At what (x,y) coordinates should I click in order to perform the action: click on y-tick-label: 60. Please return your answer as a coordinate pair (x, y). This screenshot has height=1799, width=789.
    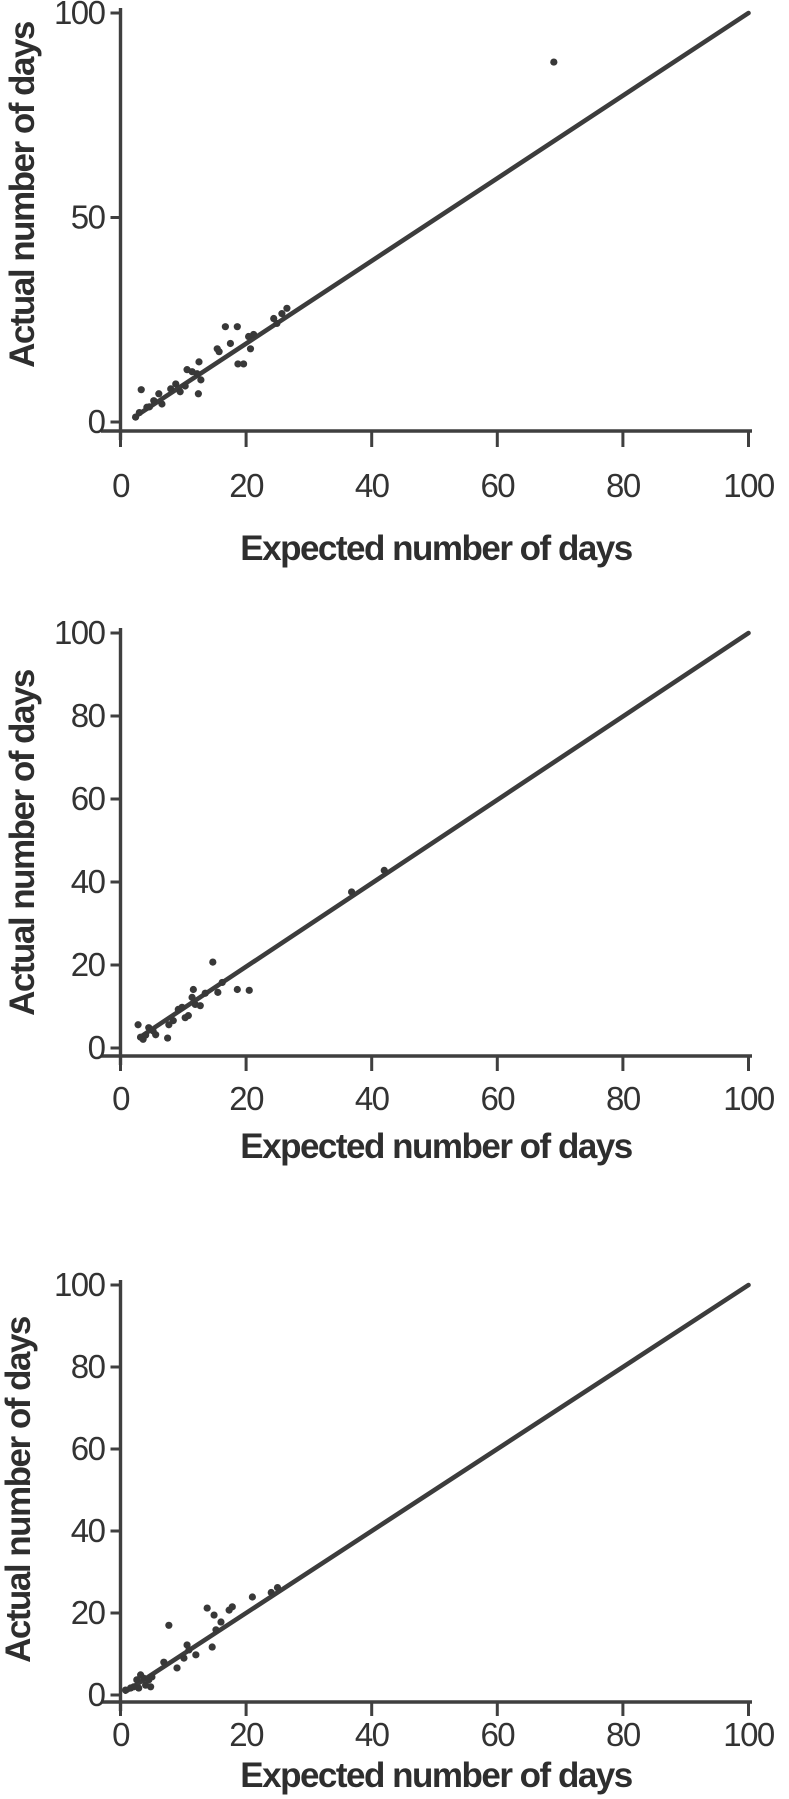
    Looking at the image, I should click on (88, 1448).